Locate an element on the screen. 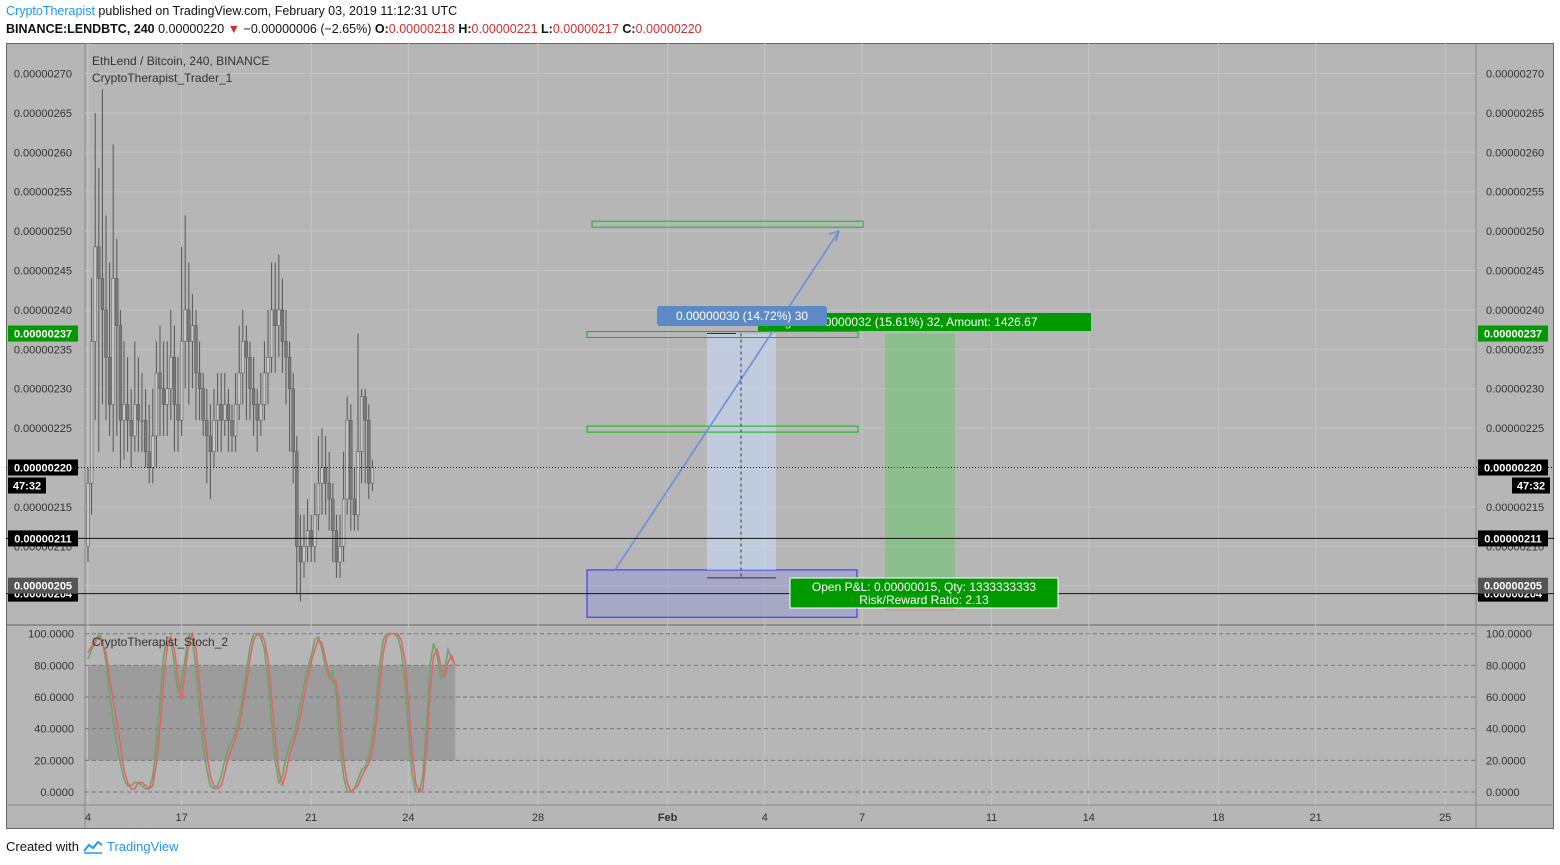  countdown-label: 47:32 is located at coordinates (27, 487).